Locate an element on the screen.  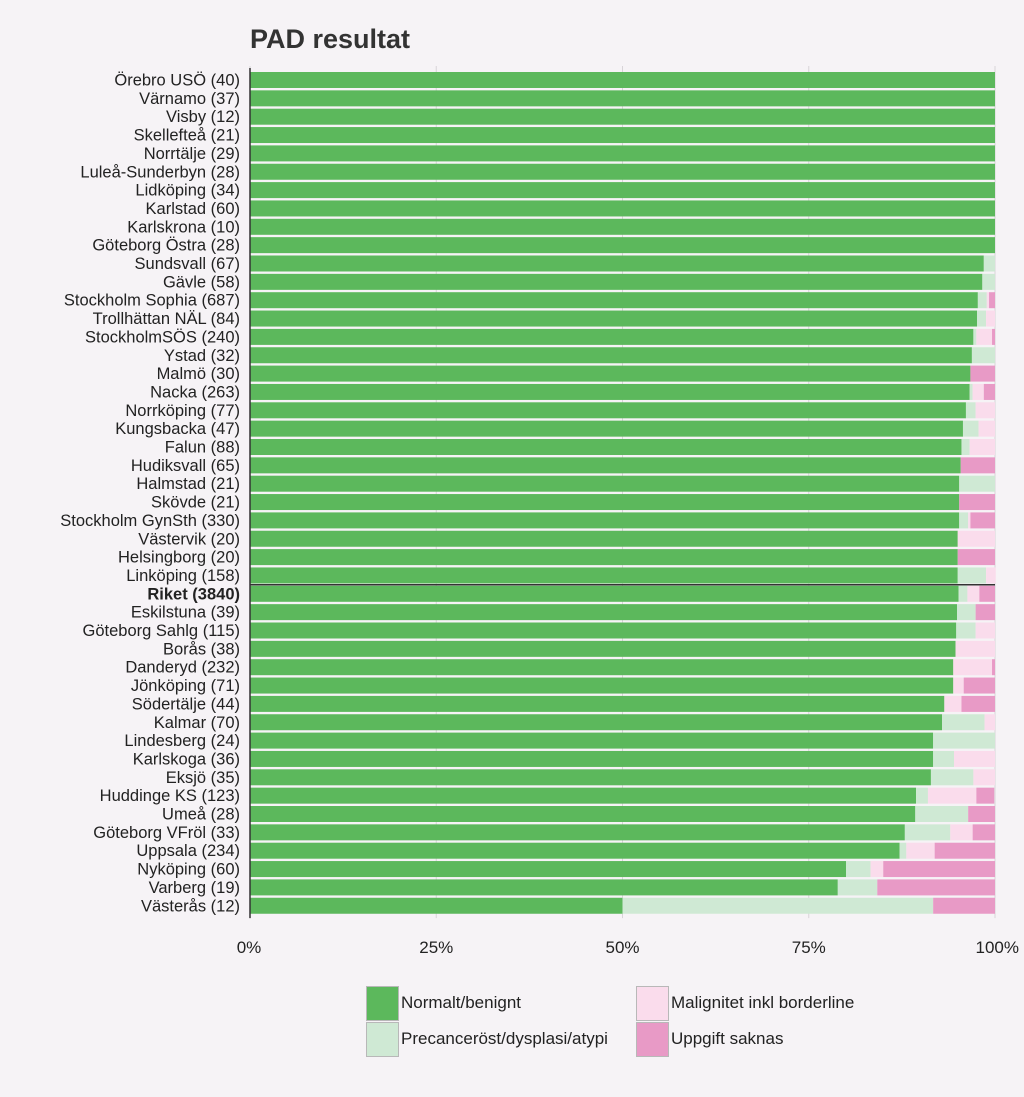
category-label: Nacka (263) is located at coordinates (195, 392).